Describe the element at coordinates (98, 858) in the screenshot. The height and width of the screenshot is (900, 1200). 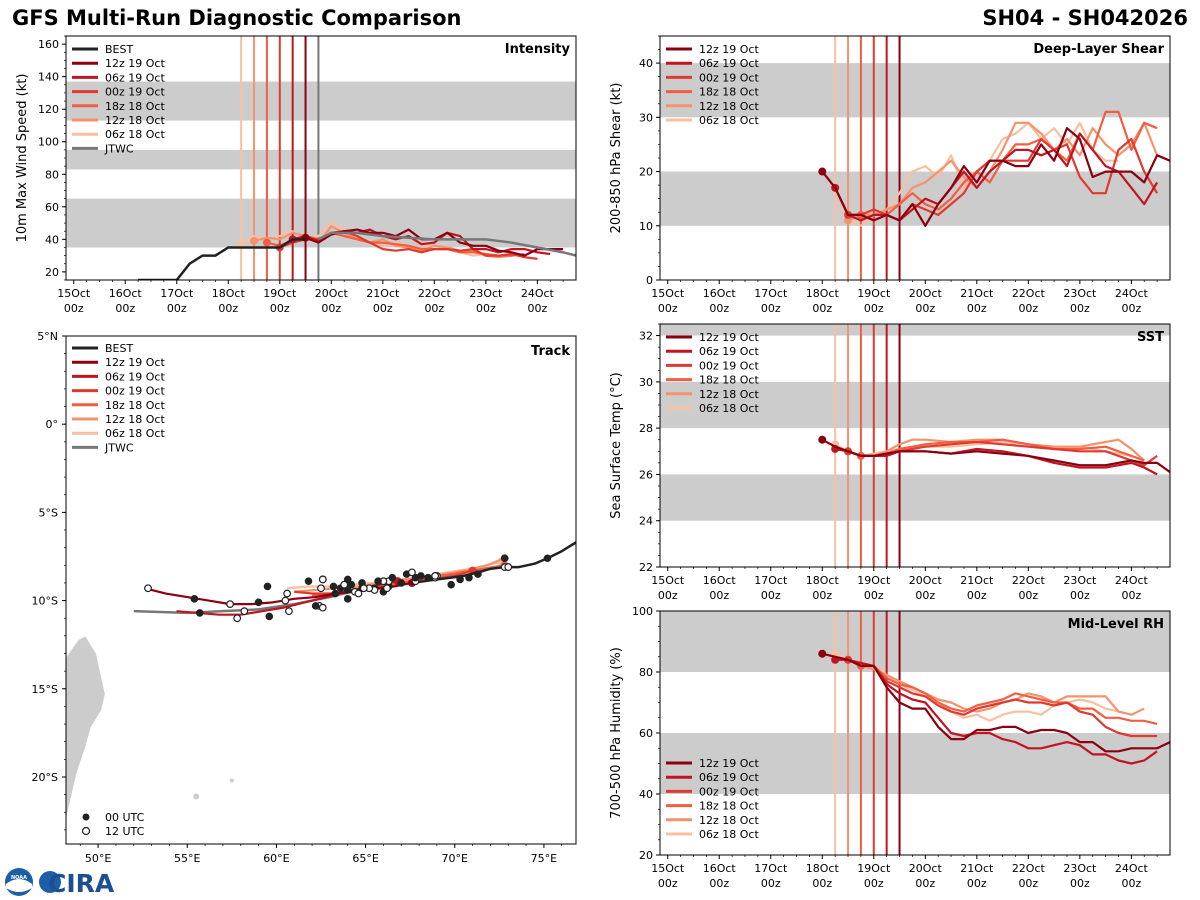
I see `x-tick-label: 50°E` at that location.